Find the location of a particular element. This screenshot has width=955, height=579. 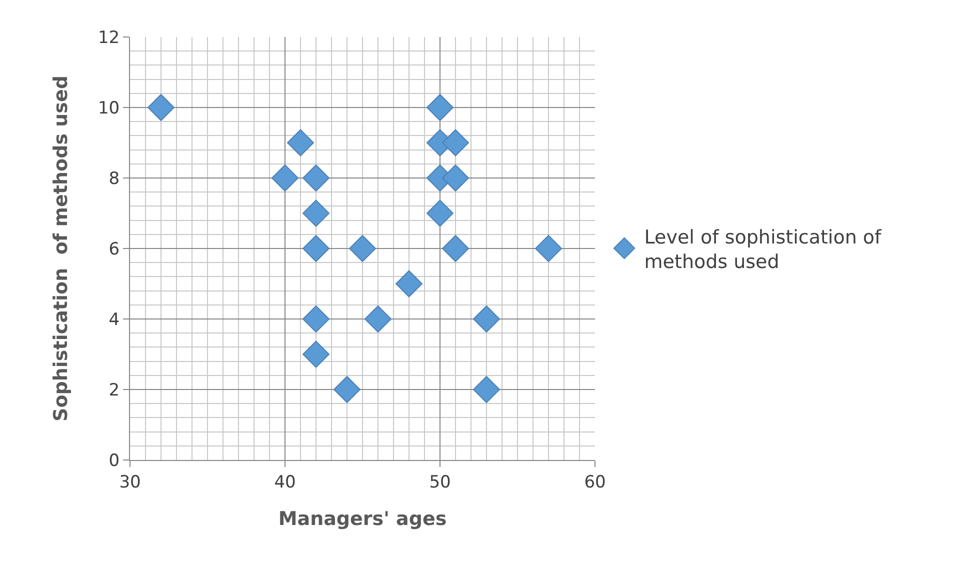

y-tick-label: 12 is located at coordinates (109, 38).